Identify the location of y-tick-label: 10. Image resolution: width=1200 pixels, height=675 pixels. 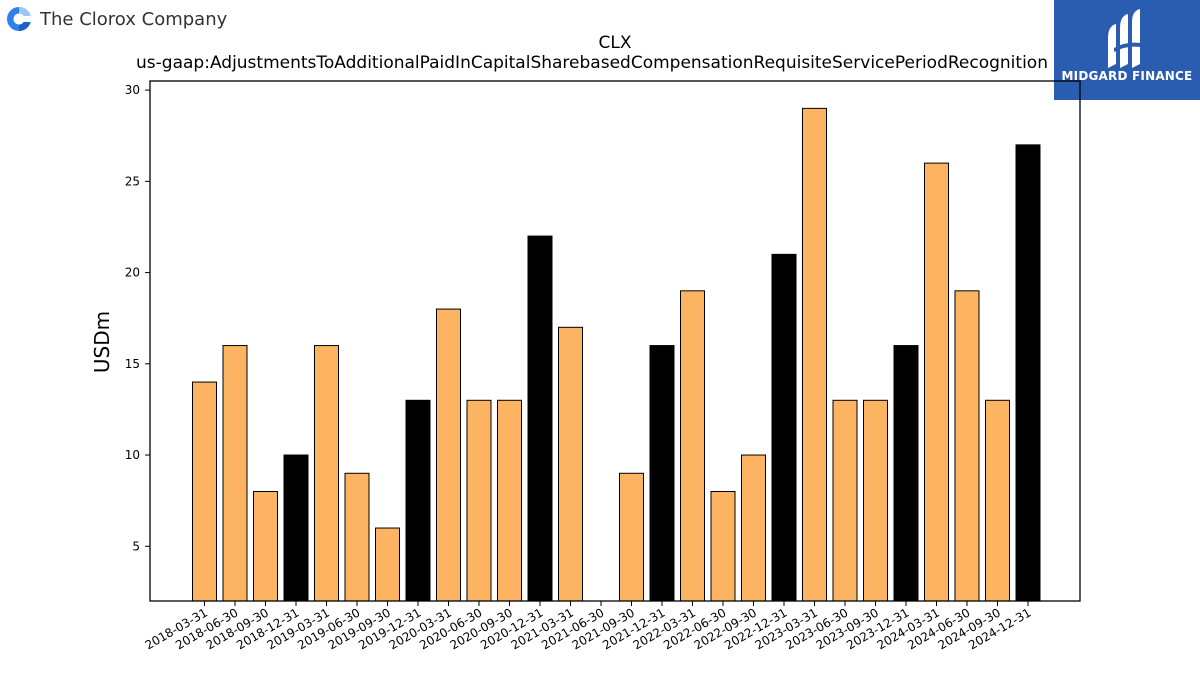
(132, 455).